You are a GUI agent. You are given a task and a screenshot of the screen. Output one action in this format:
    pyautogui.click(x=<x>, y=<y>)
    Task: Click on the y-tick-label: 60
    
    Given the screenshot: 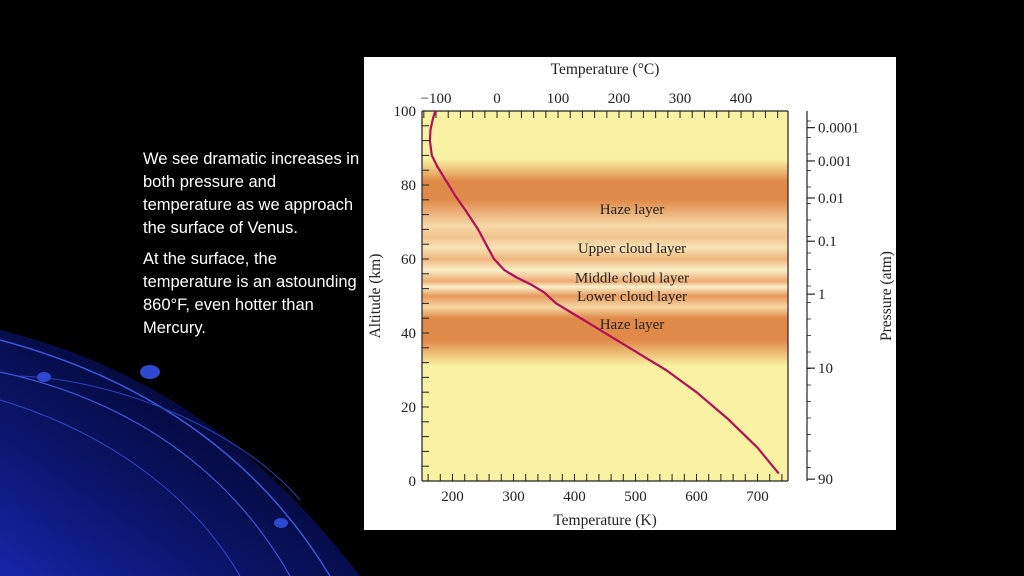 What is the action you would take?
    pyautogui.click(x=408, y=260)
    